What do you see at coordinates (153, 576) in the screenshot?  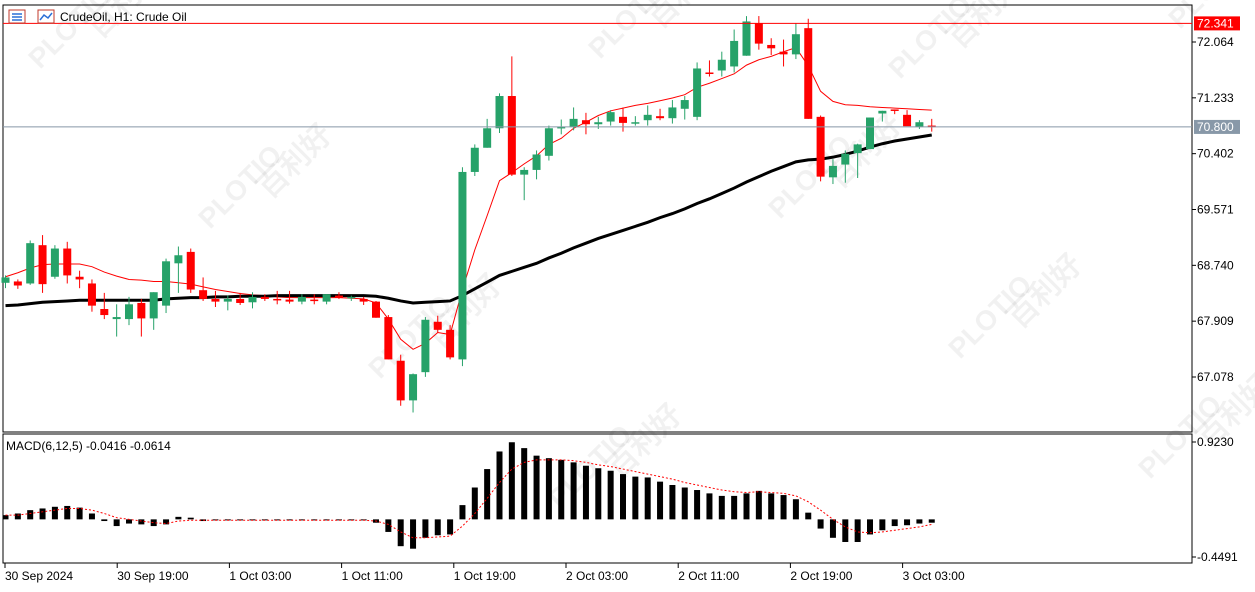 I see `time-tick-label: 30 Sep 19:00` at bounding box center [153, 576].